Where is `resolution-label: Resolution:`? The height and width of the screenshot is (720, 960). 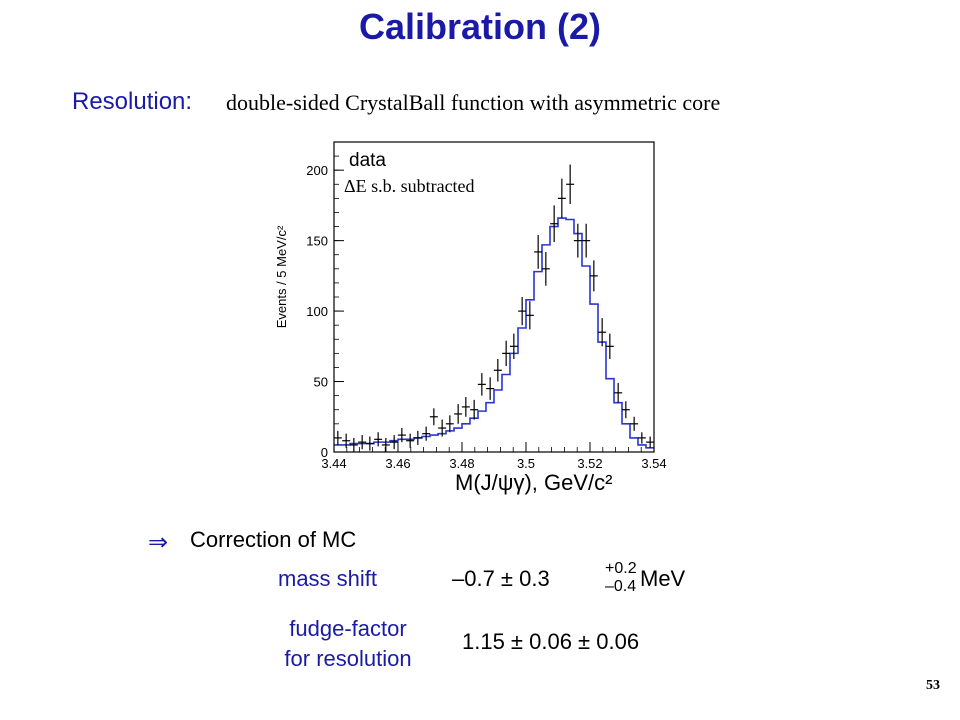 resolution-label: Resolution: is located at coordinates (132, 101).